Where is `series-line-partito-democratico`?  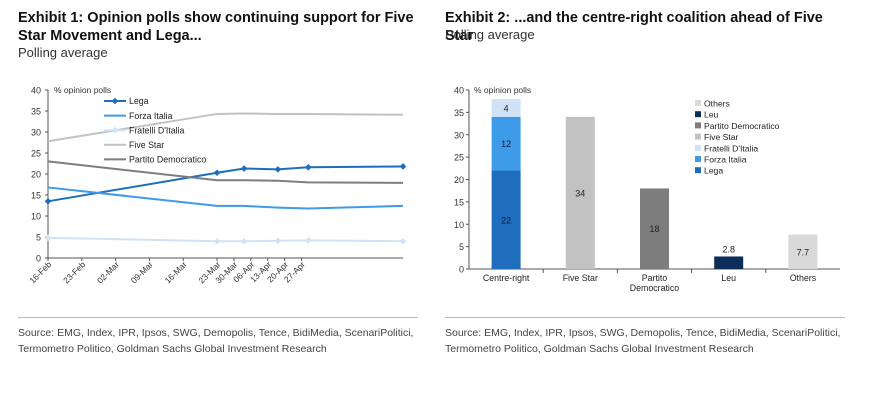
series-line-partito-democratico is located at coordinates (225, 172).